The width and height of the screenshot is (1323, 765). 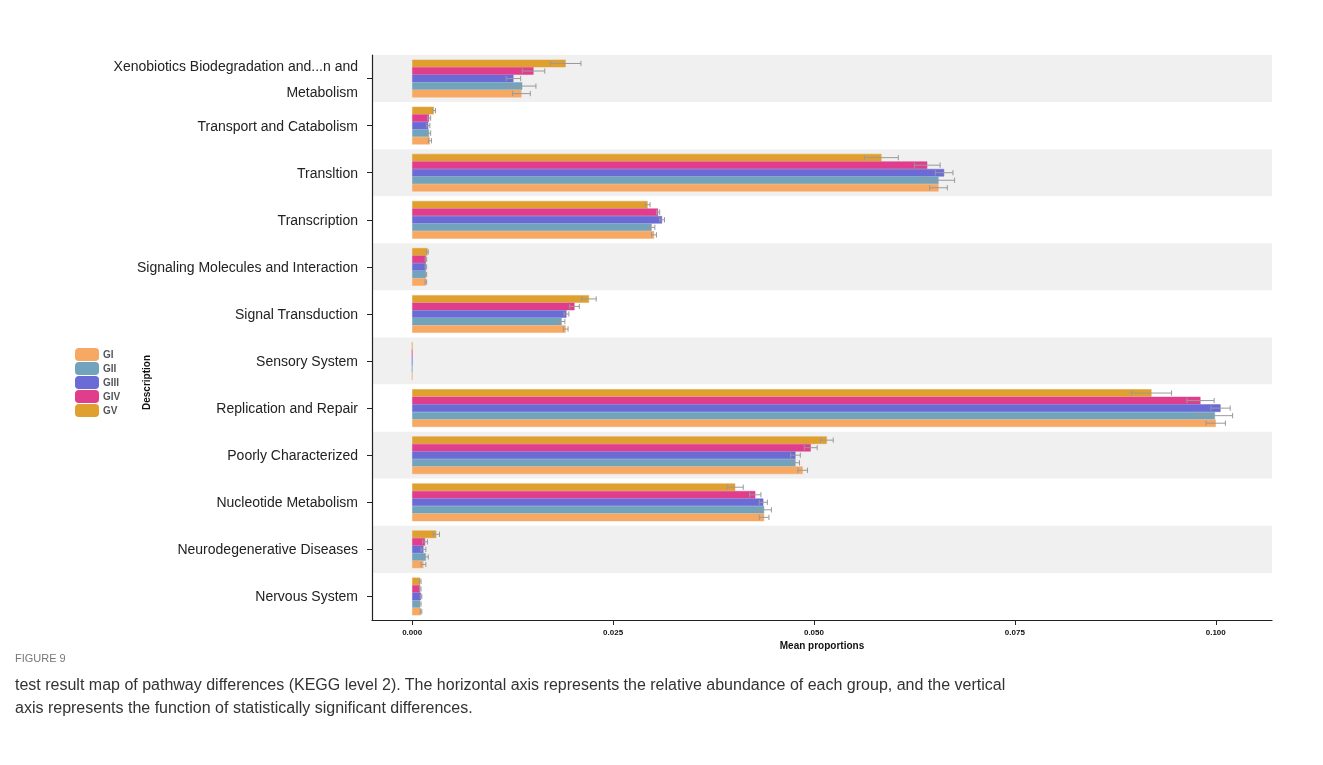 What do you see at coordinates (822, 646) in the screenshot?
I see `x-axis-title: Mean proportions` at bounding box center [822, 646].